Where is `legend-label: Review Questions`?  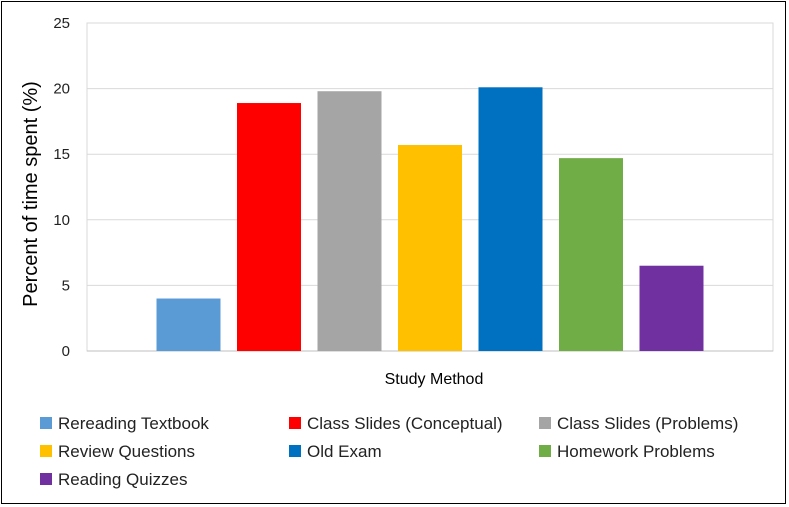 legend-label: Review Questions is located at coordinates (126, 451).